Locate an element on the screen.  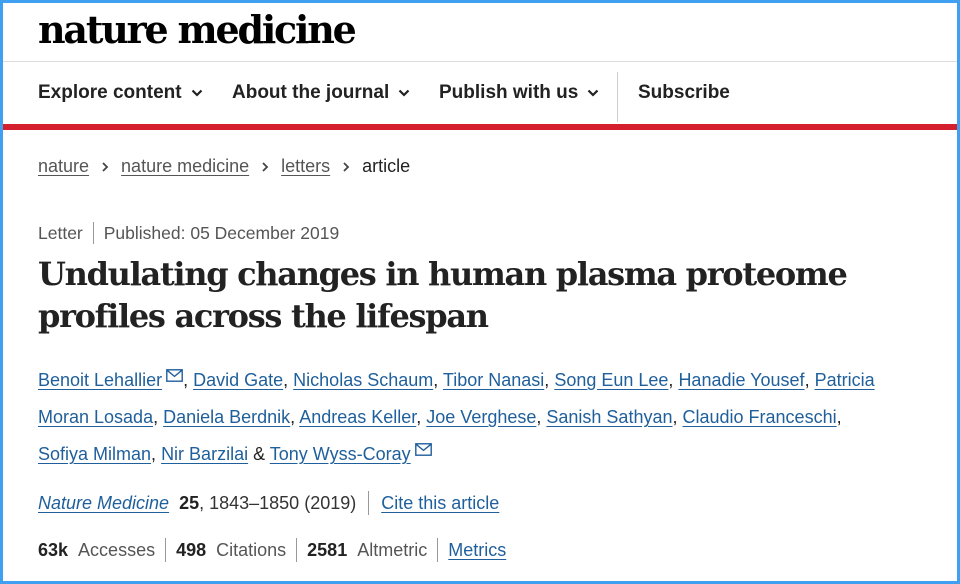
breadcrumb-link-nature: nature is located at coordinates (64, 166).